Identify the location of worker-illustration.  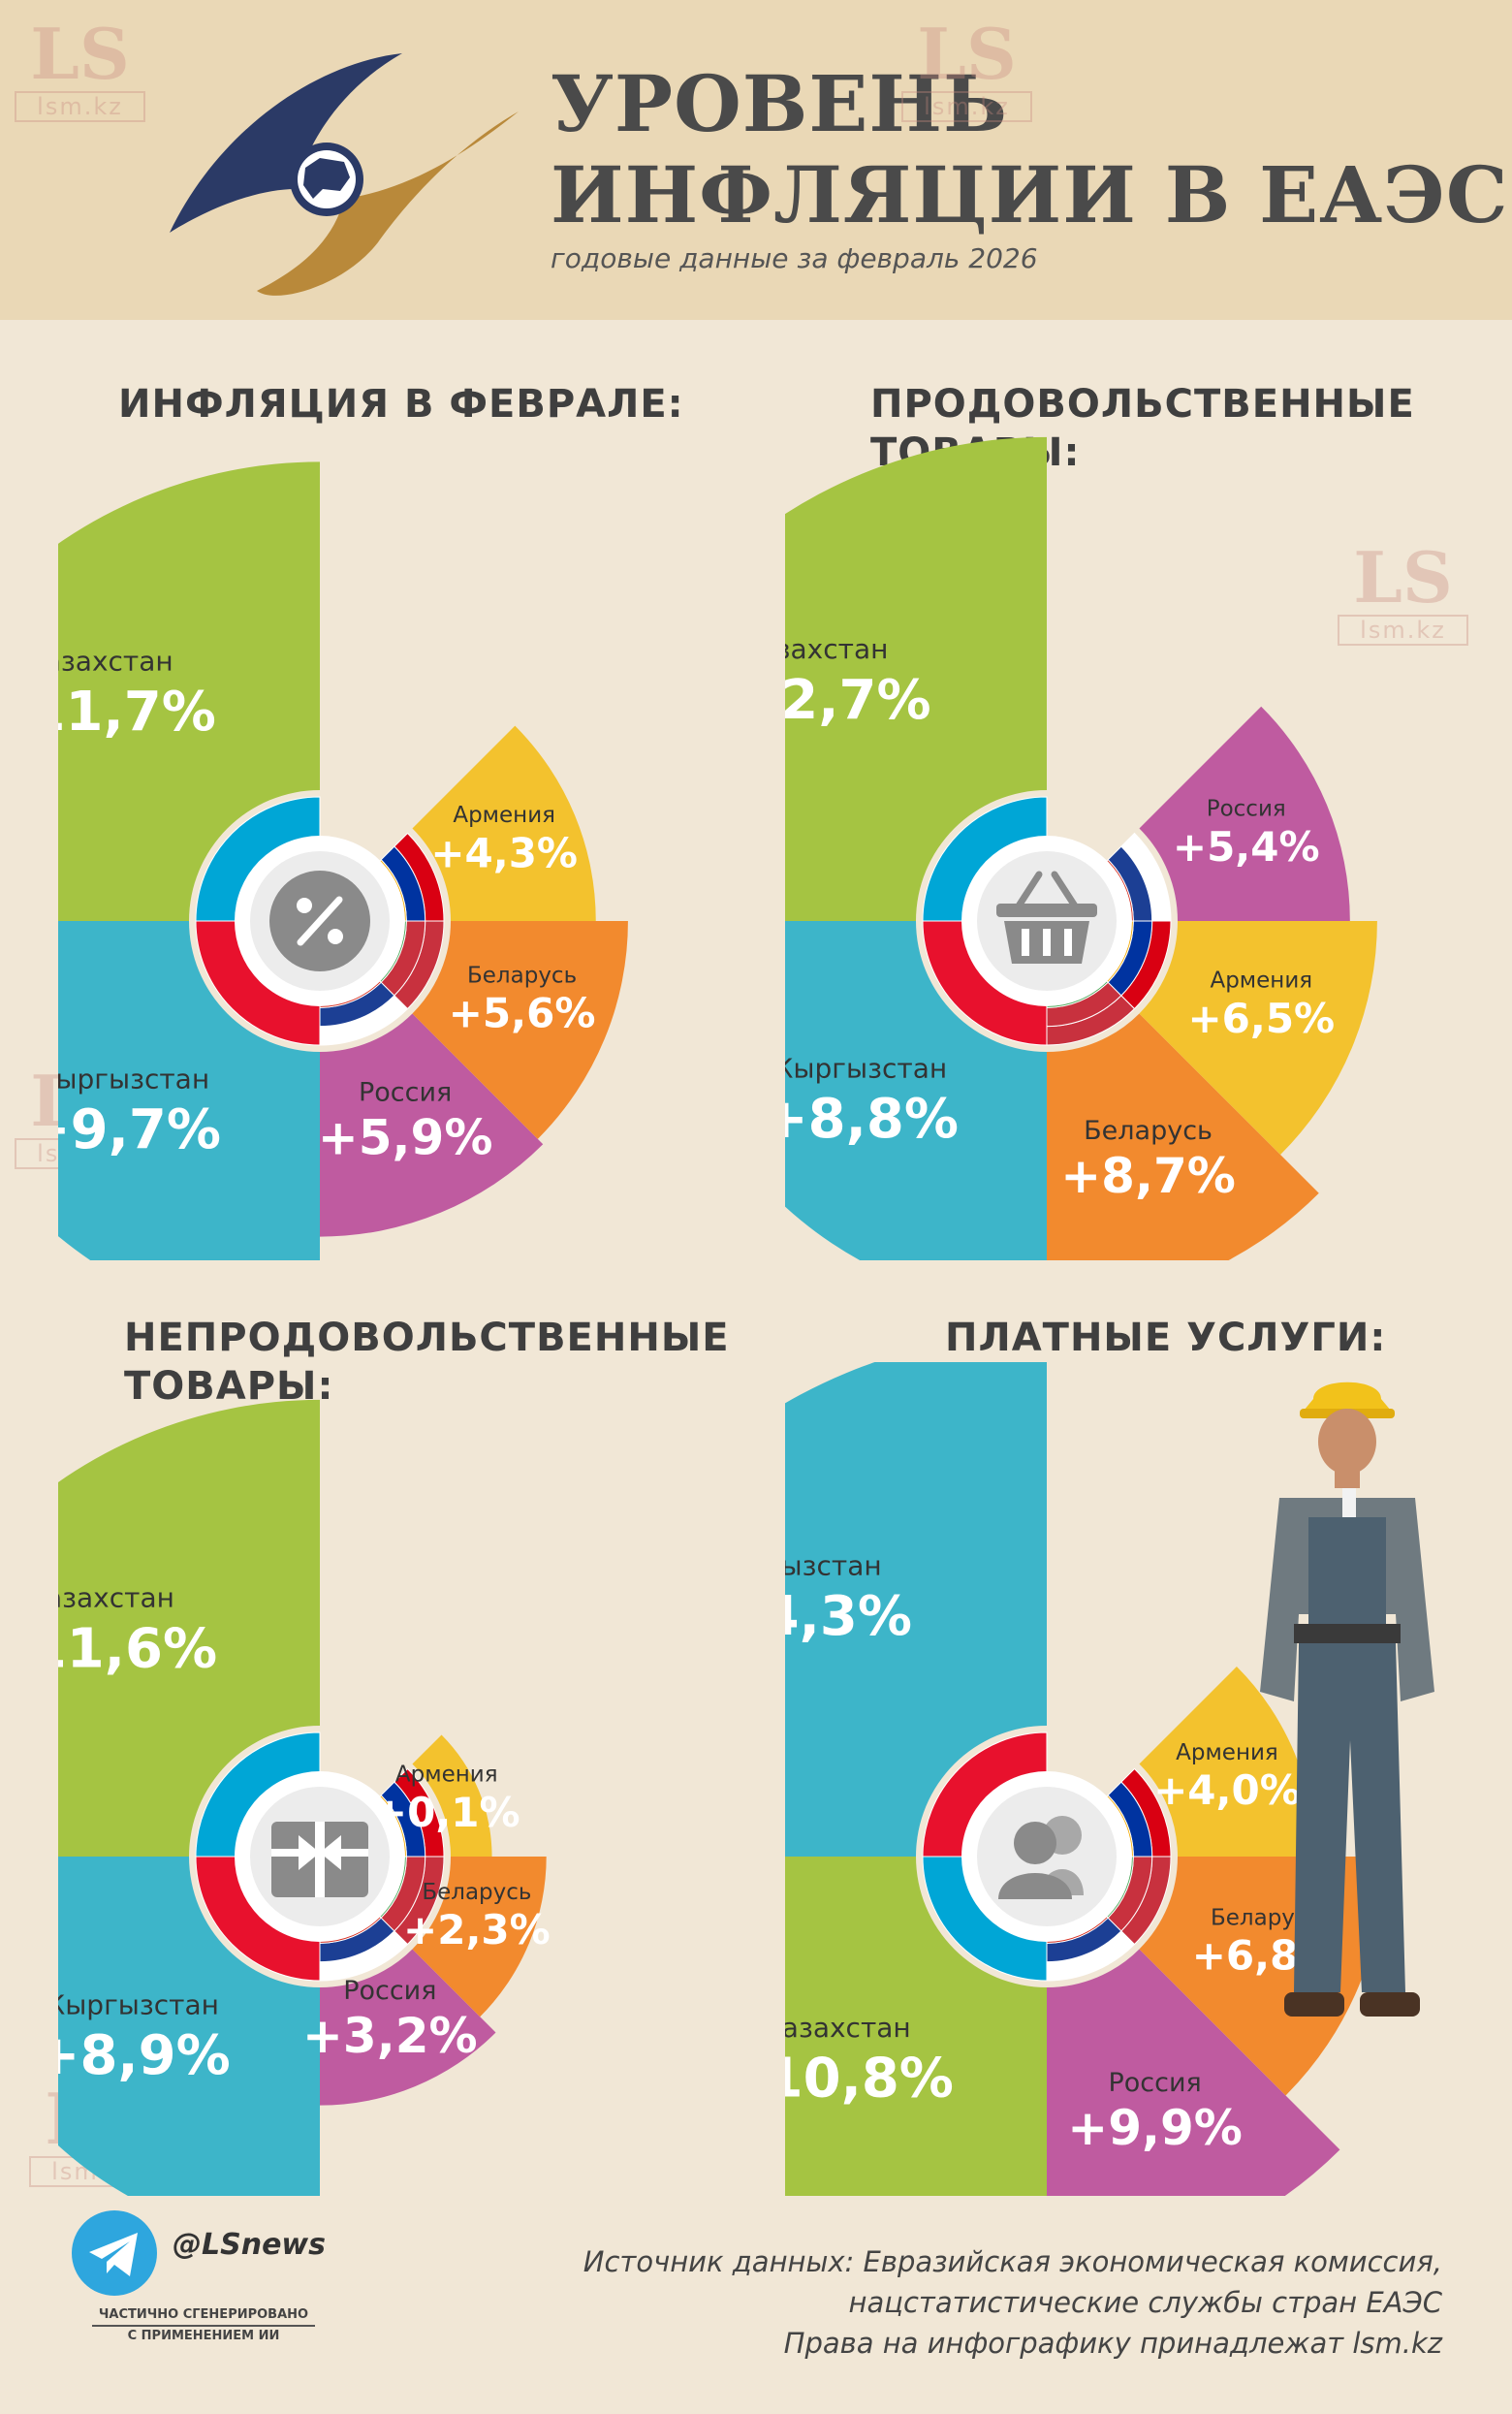
(1347, 1699).